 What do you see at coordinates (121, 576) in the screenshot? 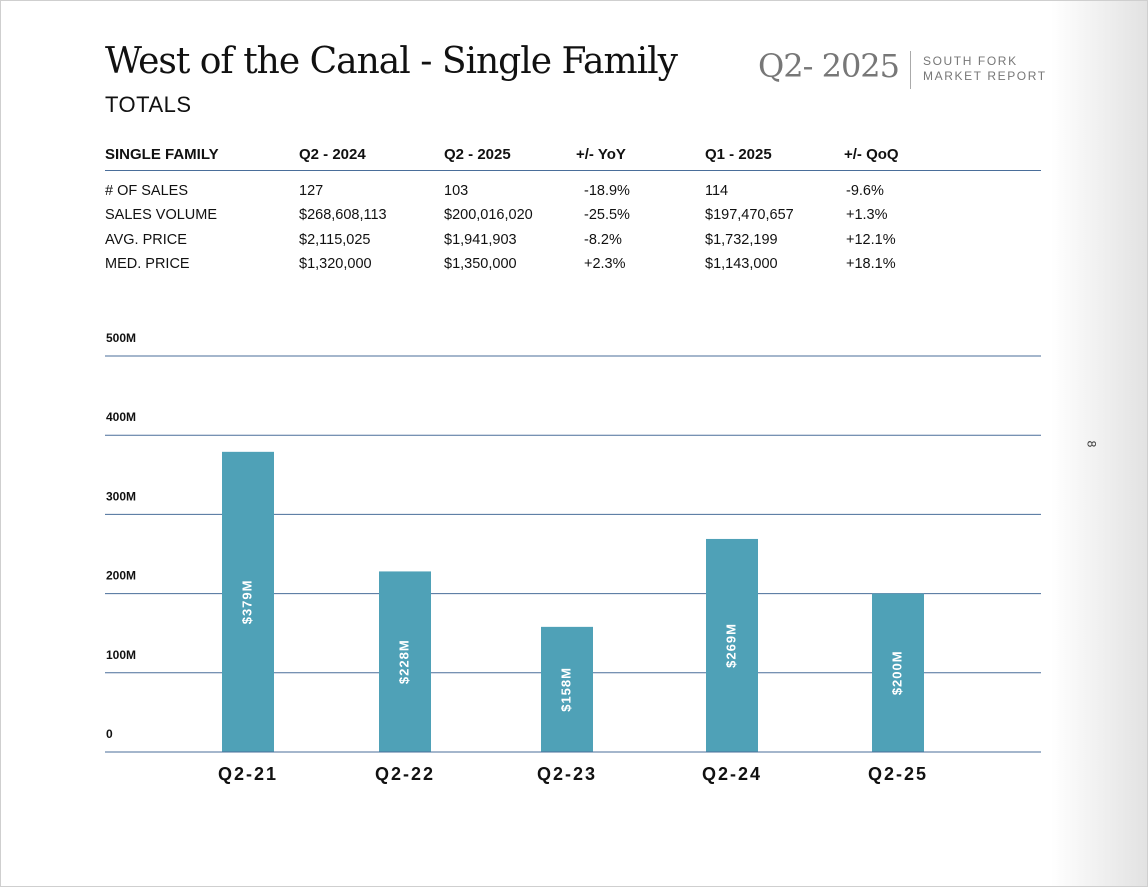
I see `y-tick-label: 200M` at bounding box center [121, 576].